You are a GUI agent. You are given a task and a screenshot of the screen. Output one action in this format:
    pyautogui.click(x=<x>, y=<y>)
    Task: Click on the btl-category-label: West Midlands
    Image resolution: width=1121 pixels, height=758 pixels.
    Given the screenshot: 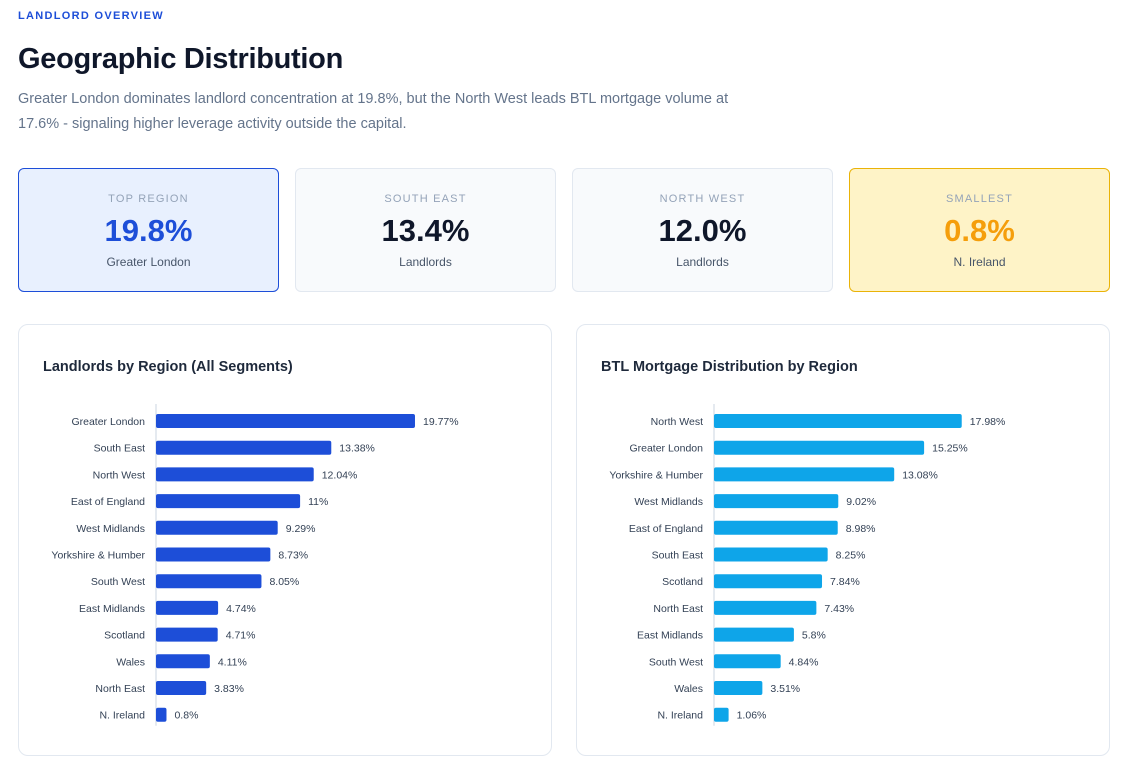 What is the action you would take?
    pyautogui.click(x=668, y=502)
    